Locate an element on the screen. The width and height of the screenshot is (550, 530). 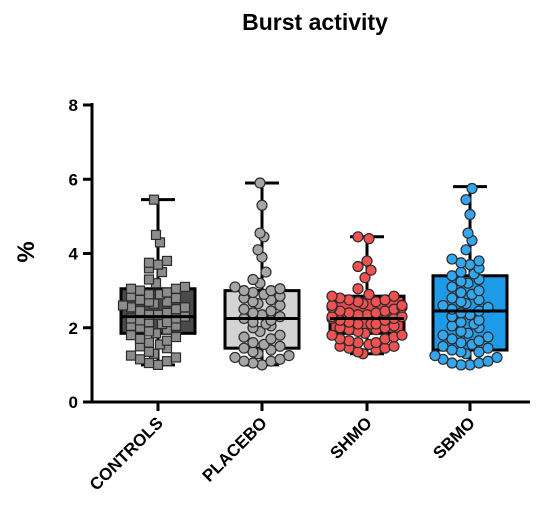
y-tick-label: 4 is located at coordinates (74, 254).